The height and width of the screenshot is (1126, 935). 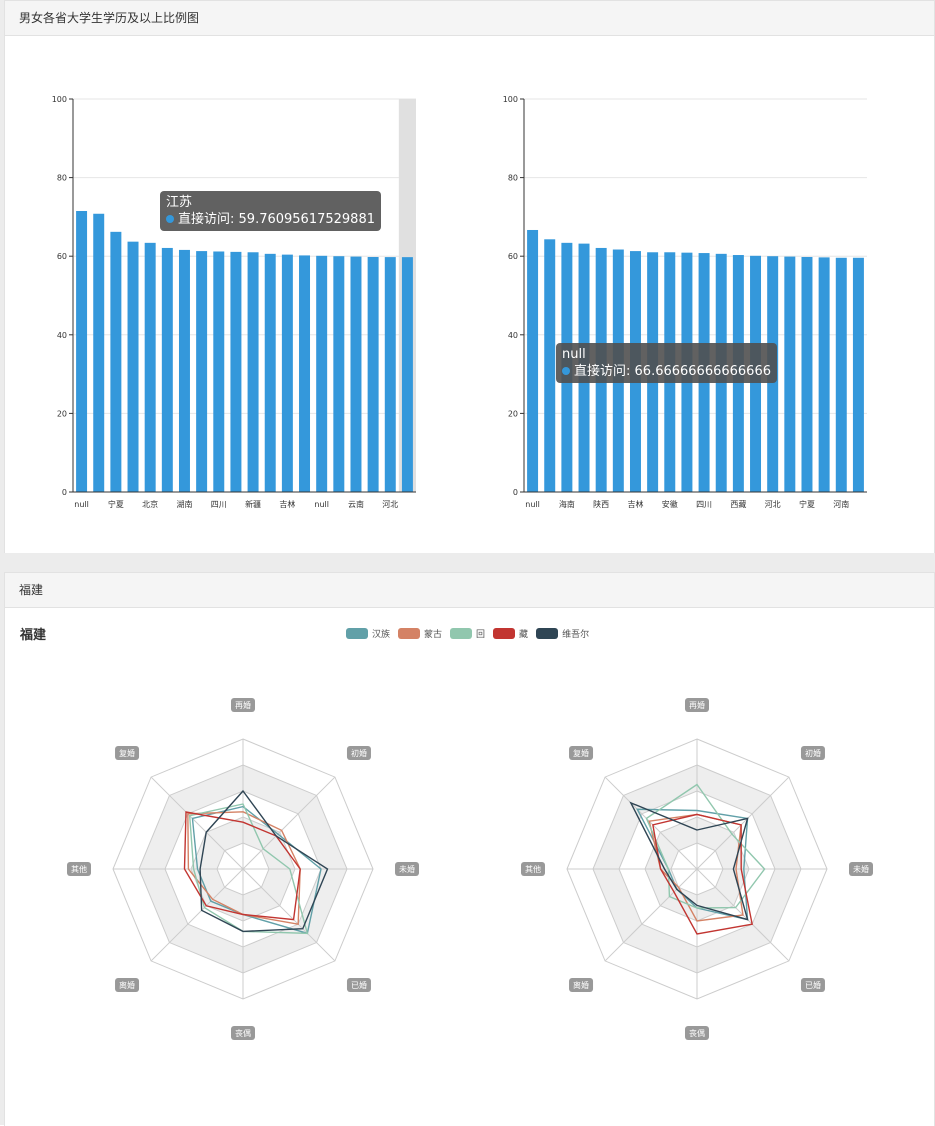 What do you see at coordinates (469, 562) in the screenshot?
I see `panel-gap` at bounding box center [469, 562].